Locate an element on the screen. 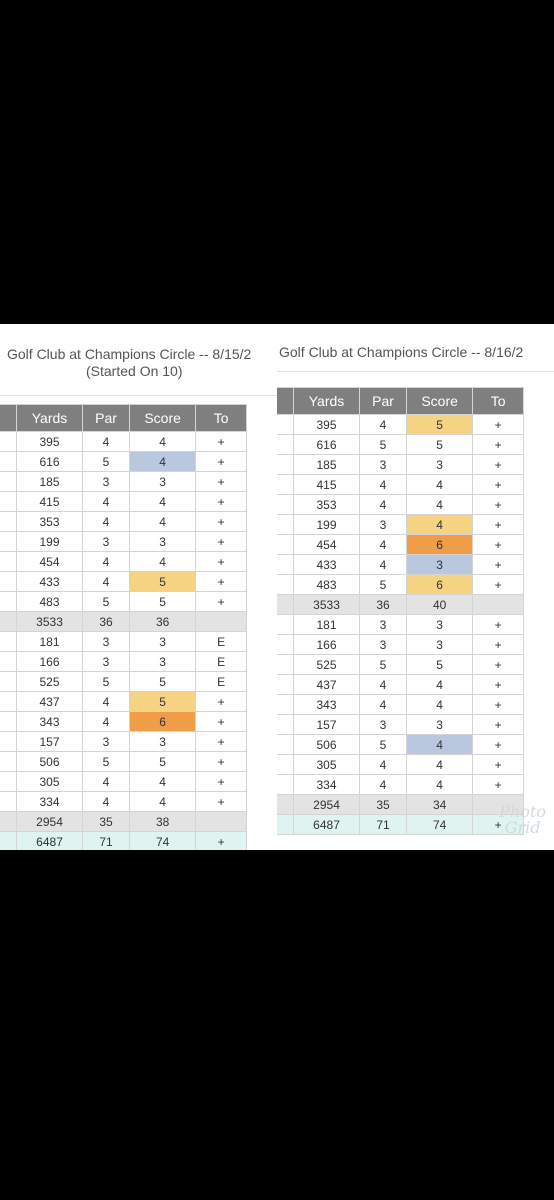 The image size is (554, 1200). subtotal-row: 2954 35 38 is located at coordinates (123, 821).